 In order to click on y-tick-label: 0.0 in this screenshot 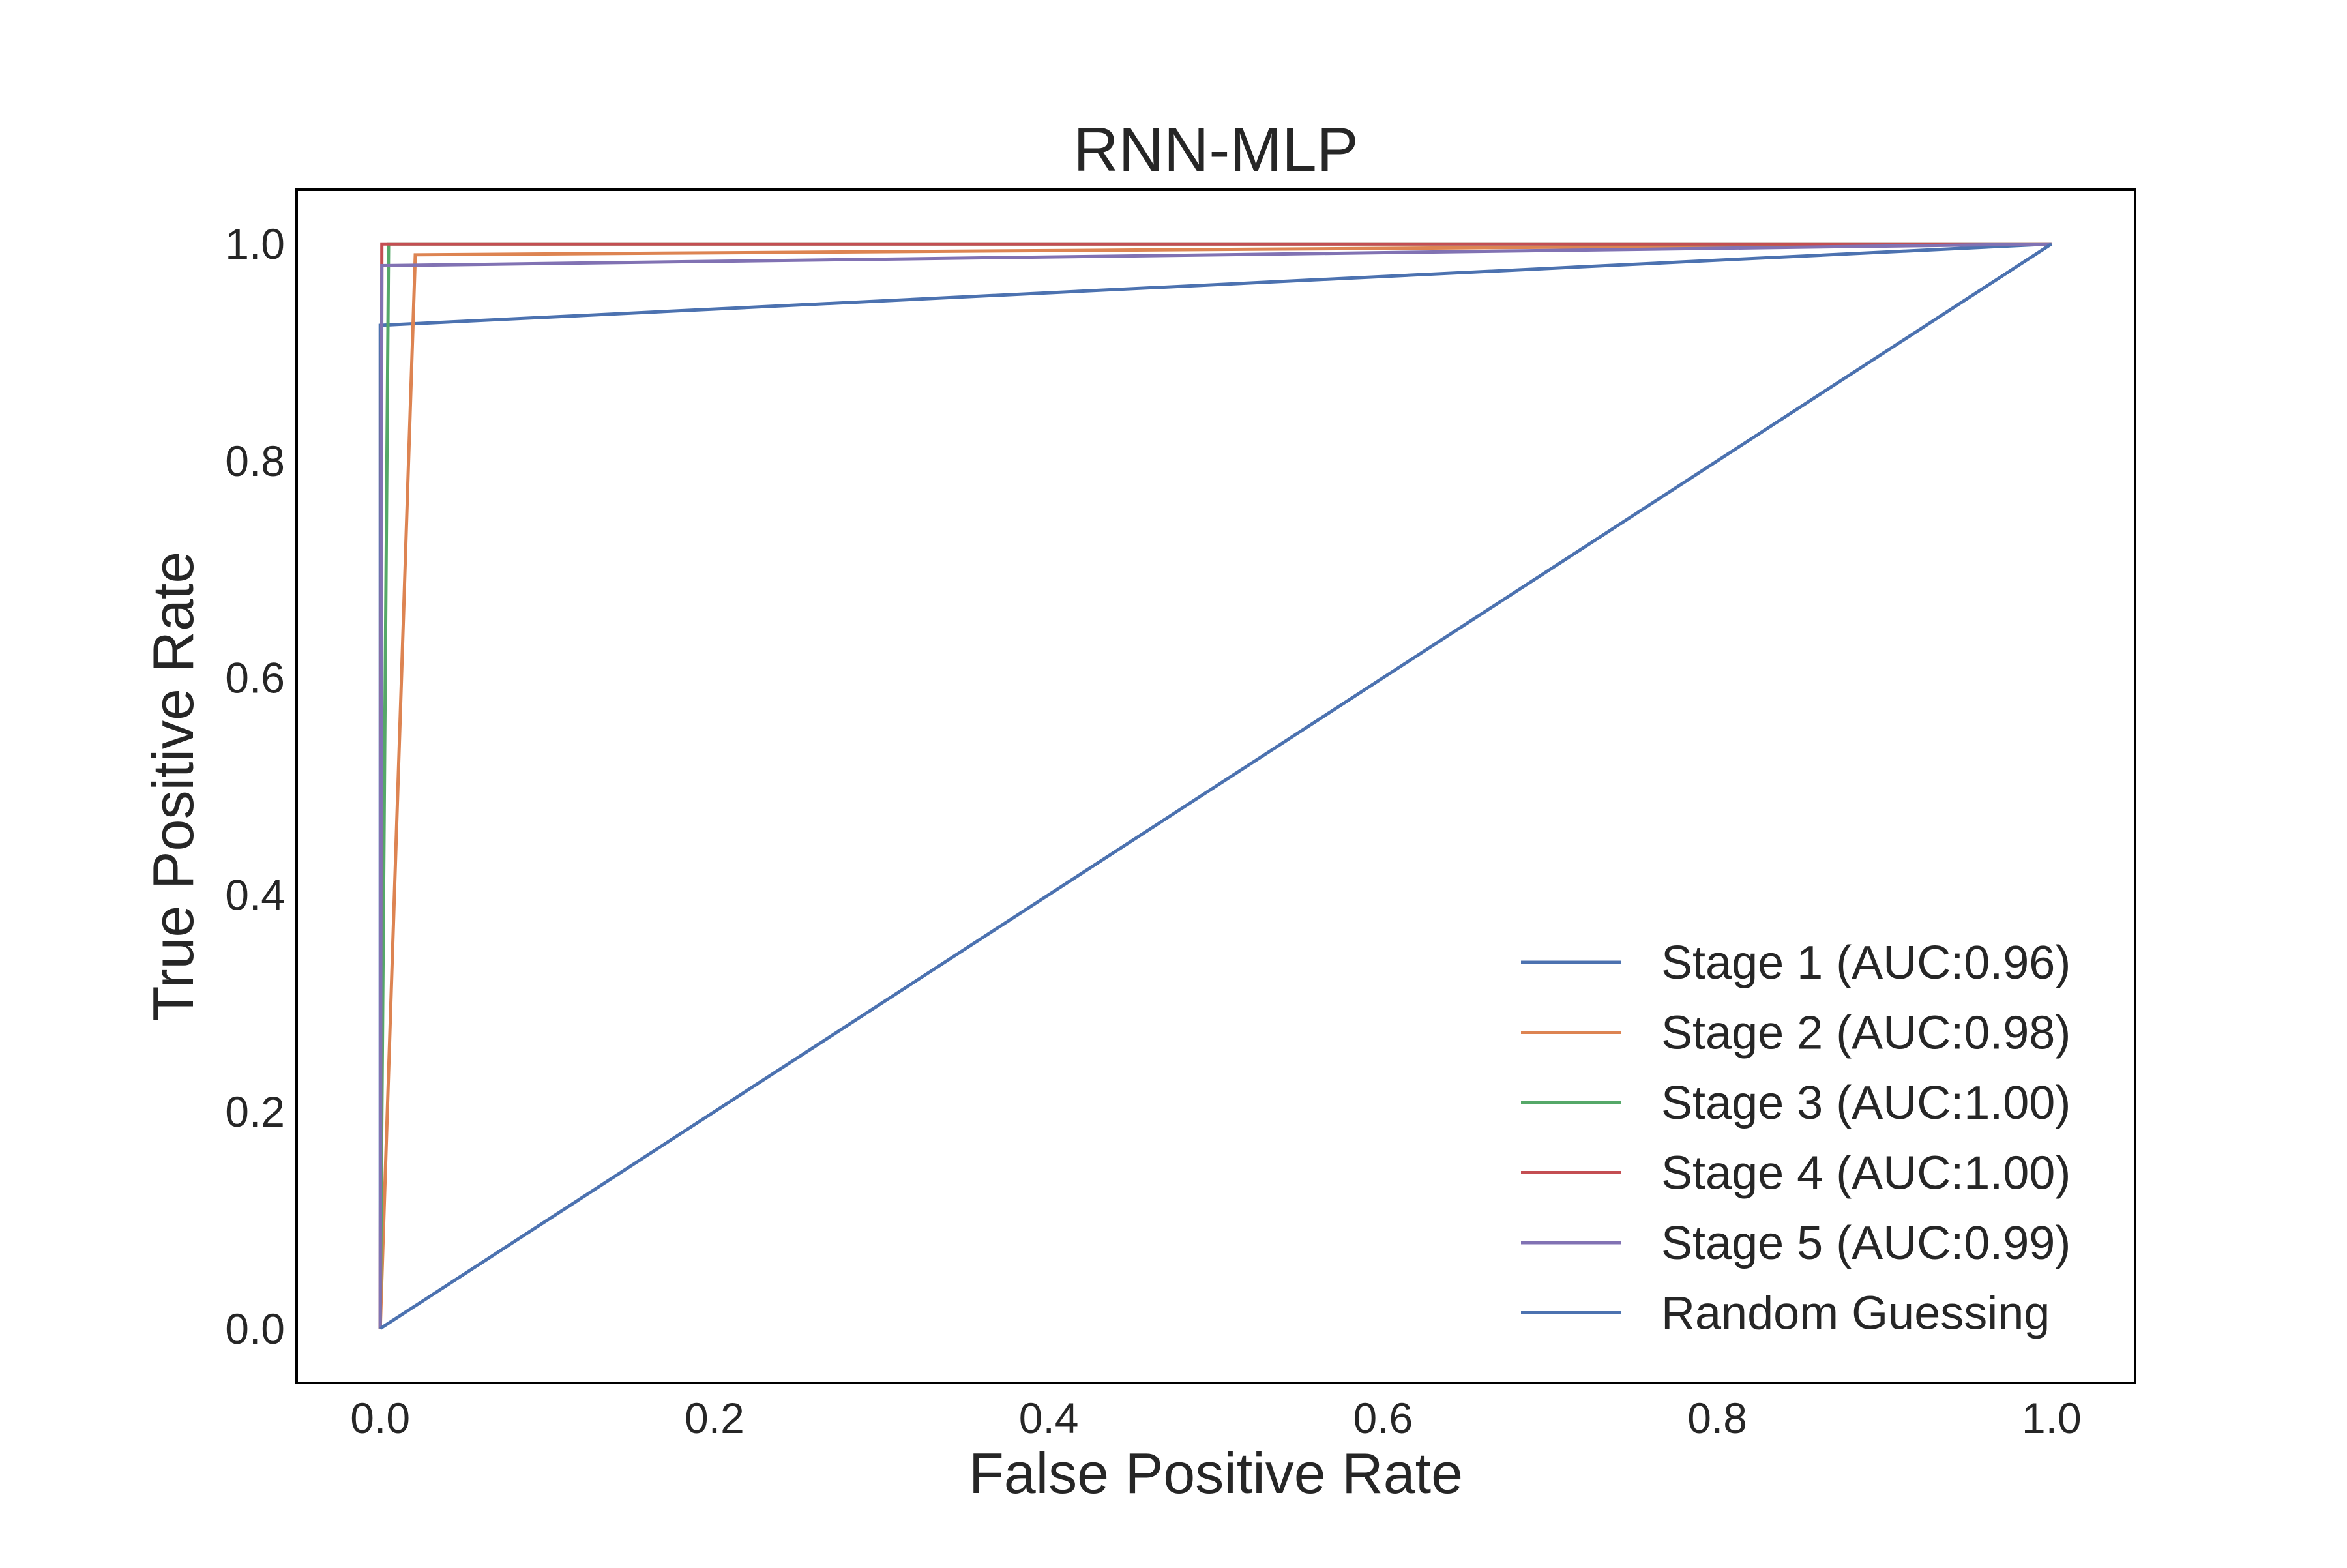, I will do `click(255, 1329)`.